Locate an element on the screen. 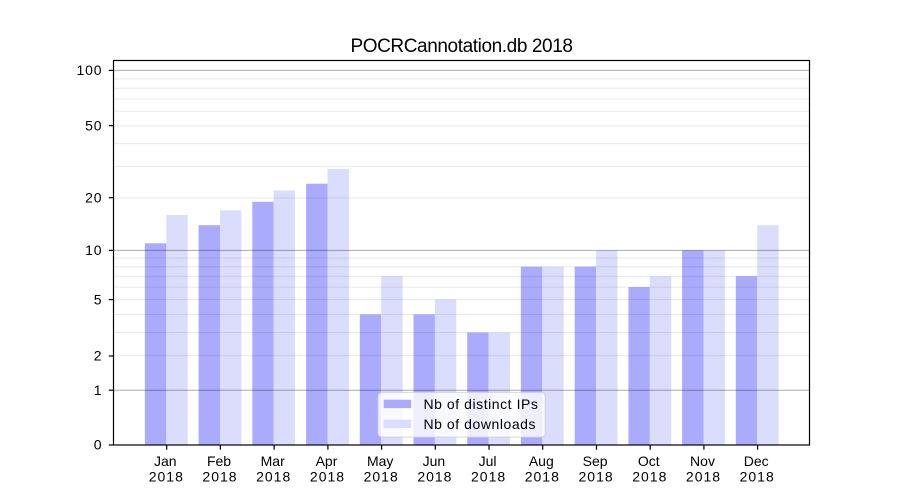 The height and width of the screenshot is (500, 900). svg-text: Feb is located at coordinates (219, 461).